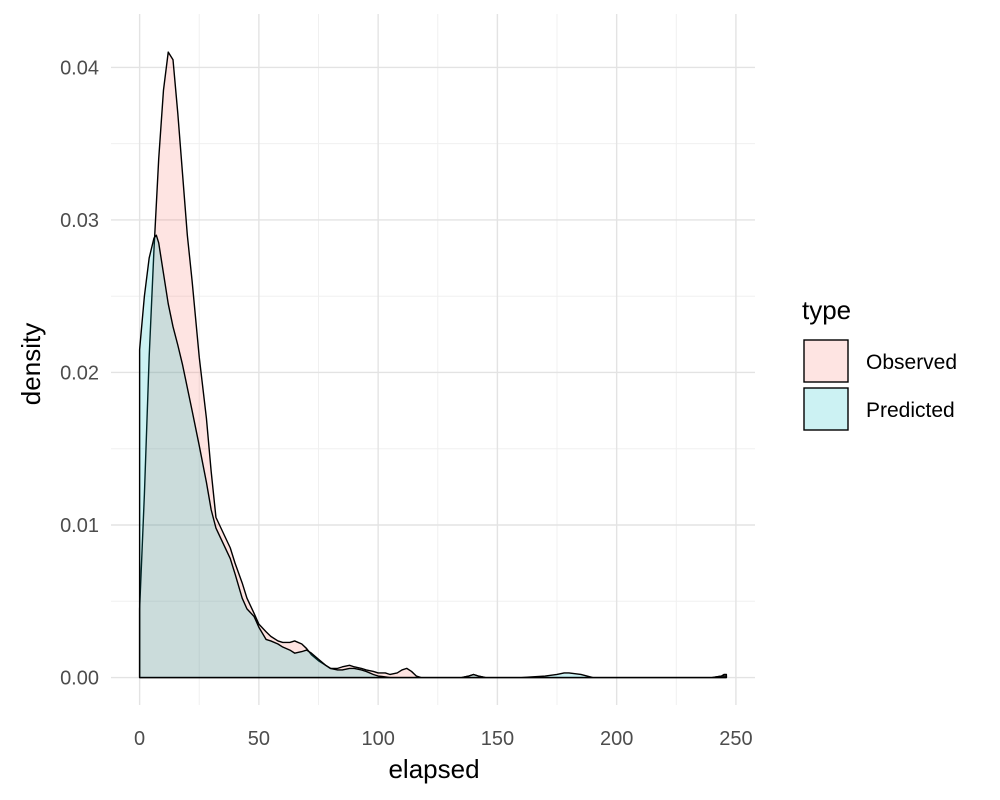 Image resolution: width=1000 pixels, height=800 pixels. I want to click on x-tick-label: 100, so click(377, 739).